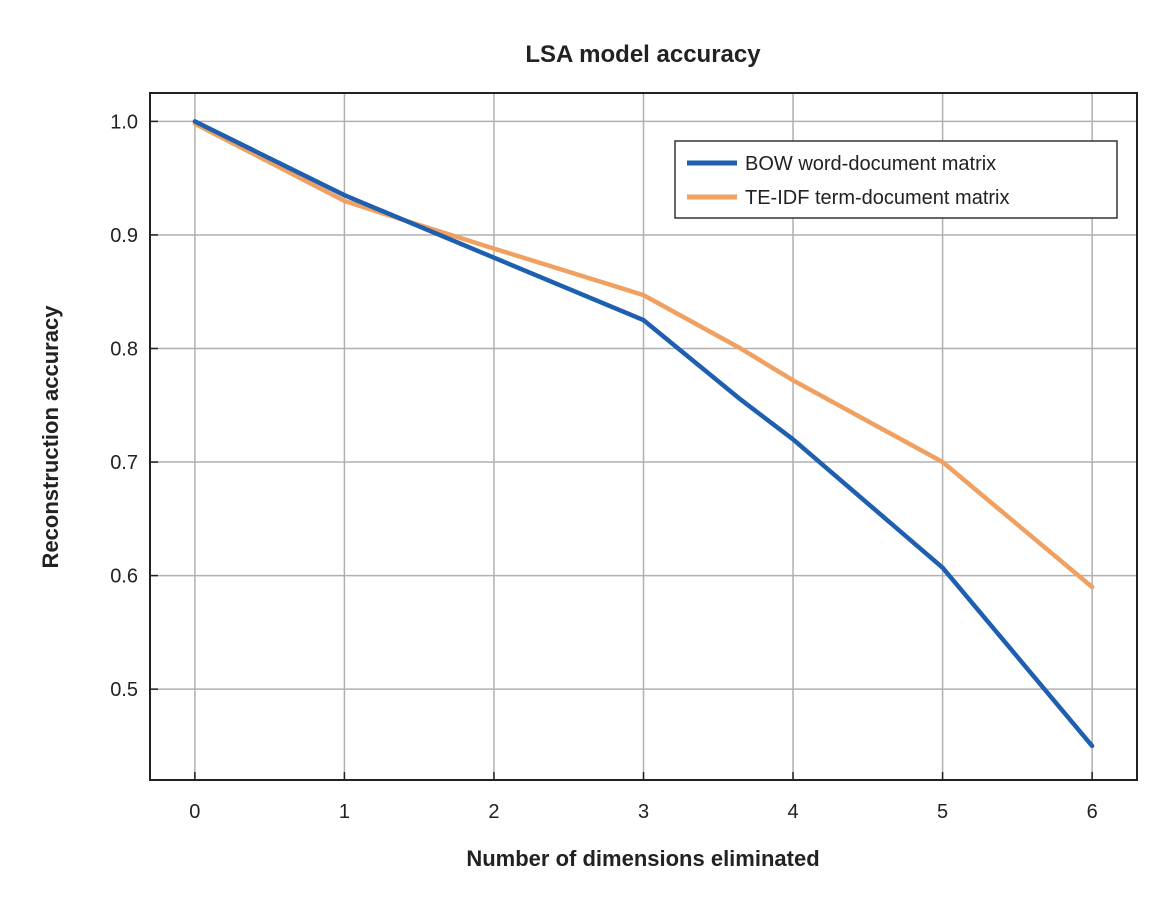 The width and height of the screenshot is (1172, 903). What do you see at coordinates (124, 690) in the screenshot?
I see `y-tick-label: 0.5` at bounding box center [124, 690].